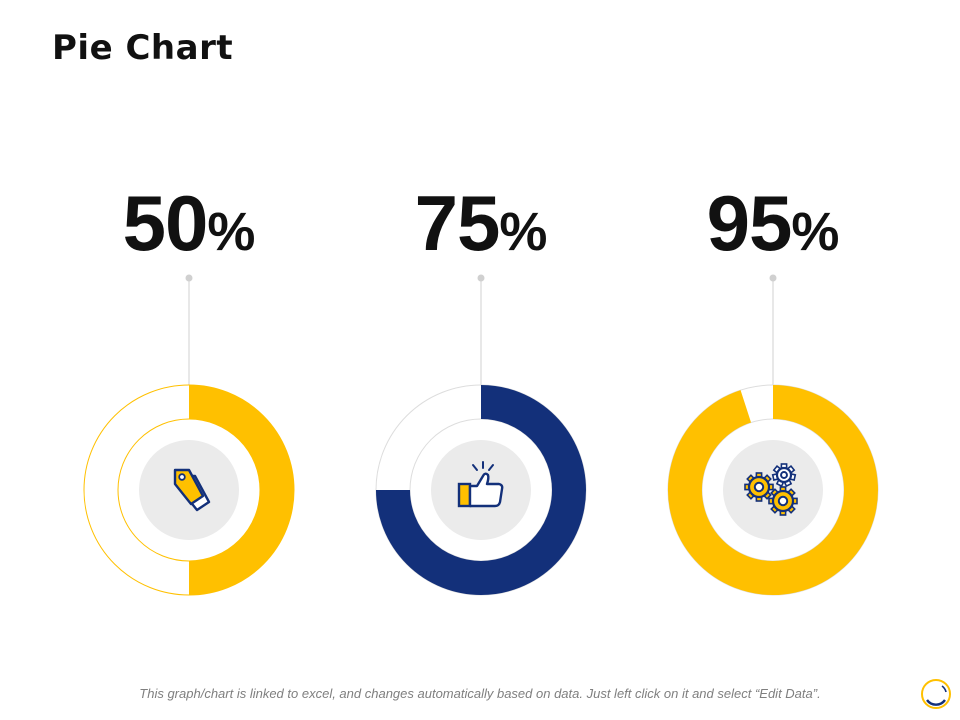 This screenshot has height=720, width=960. What do you see at coordinates (464, 495) in the screenshot?
I see `thumb-cuff` at bounding box center [464, 495].